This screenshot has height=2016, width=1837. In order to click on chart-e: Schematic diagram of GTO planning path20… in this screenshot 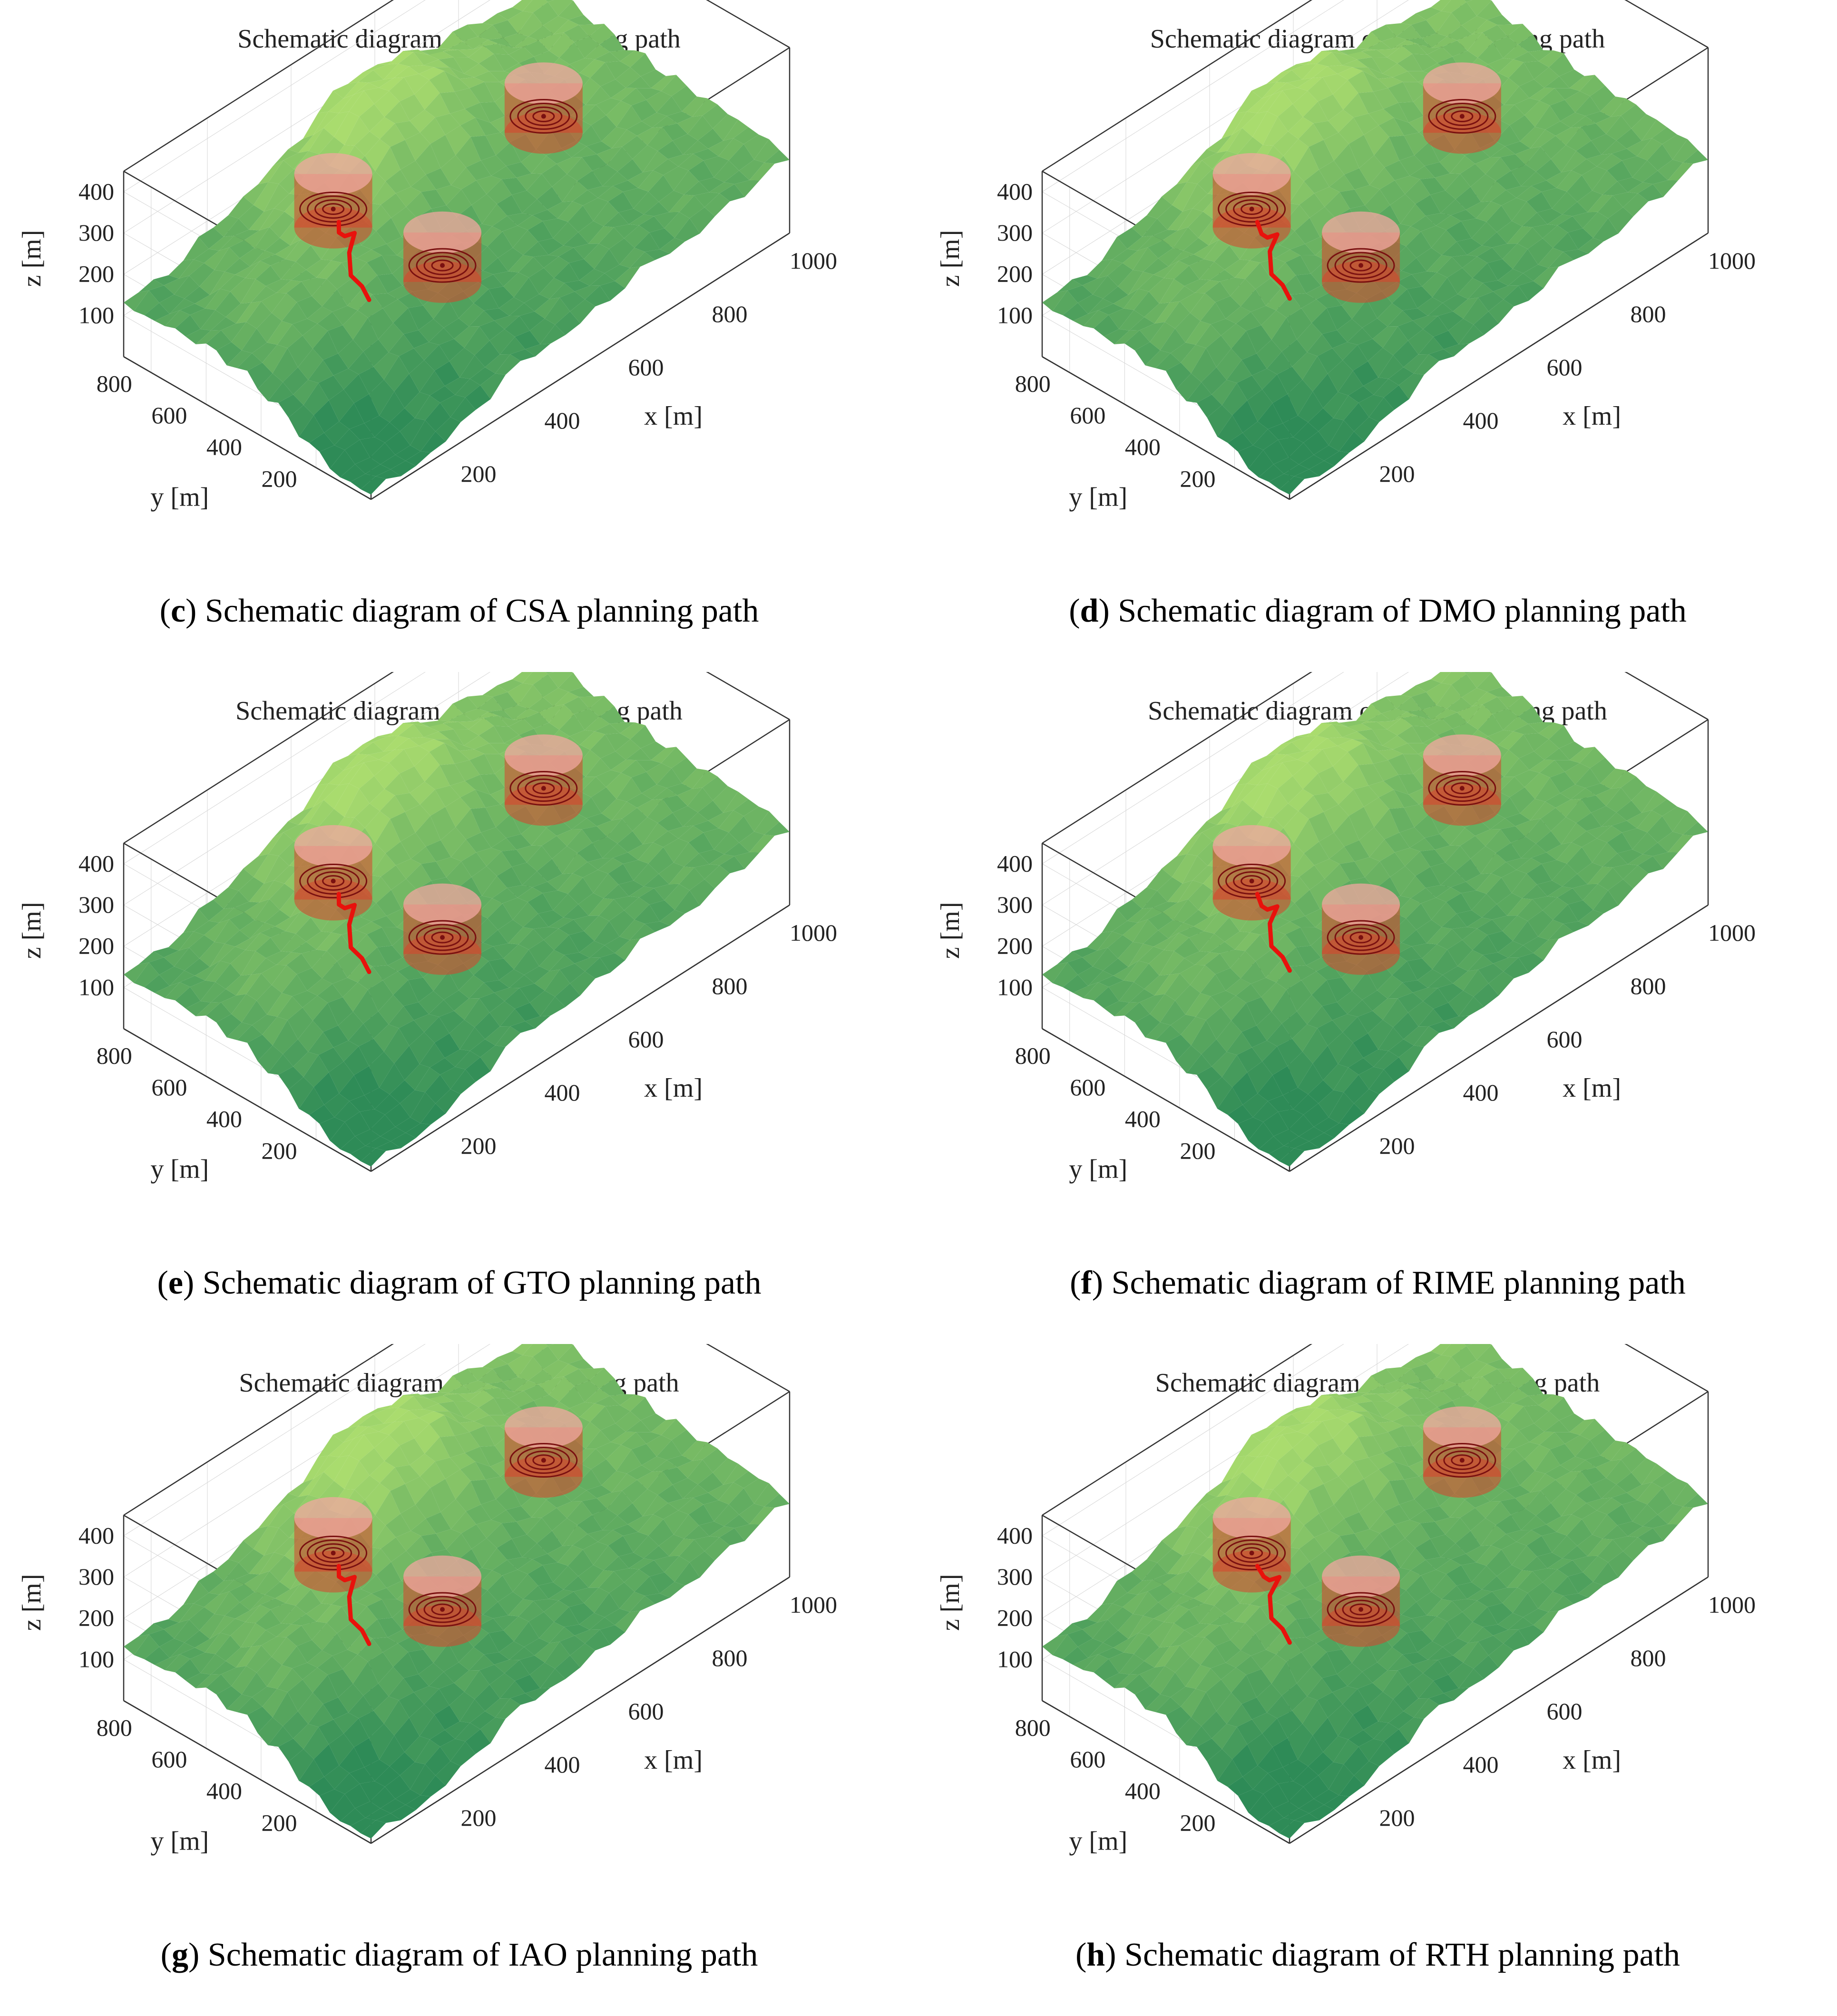, I will do `click(427, 928)`.